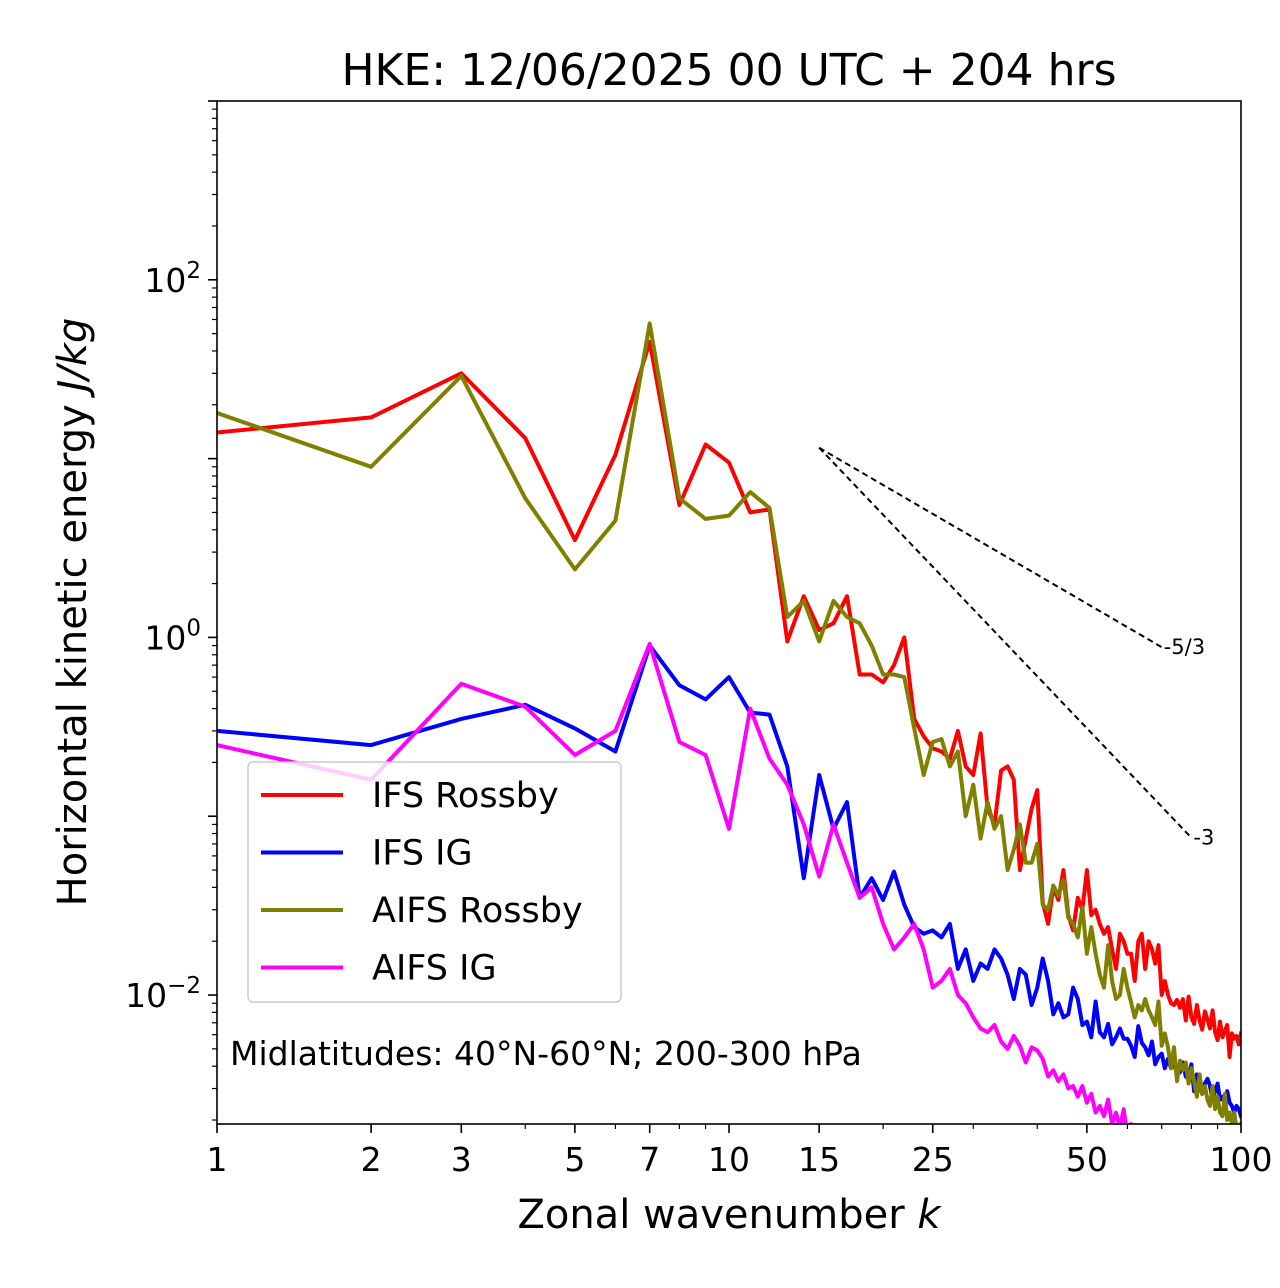 The image size is (1280, 1288). Describe the element at coordinates (461, 1159) in the screenshot. I see `x-tick-label: 3` at that location.